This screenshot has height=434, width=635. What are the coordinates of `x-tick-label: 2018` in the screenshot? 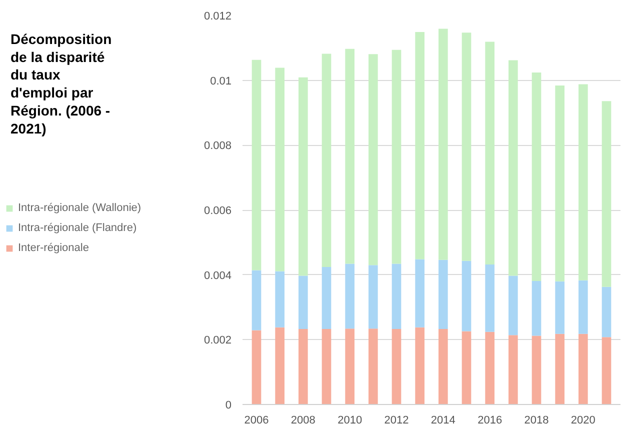 It's located at (536, 420).